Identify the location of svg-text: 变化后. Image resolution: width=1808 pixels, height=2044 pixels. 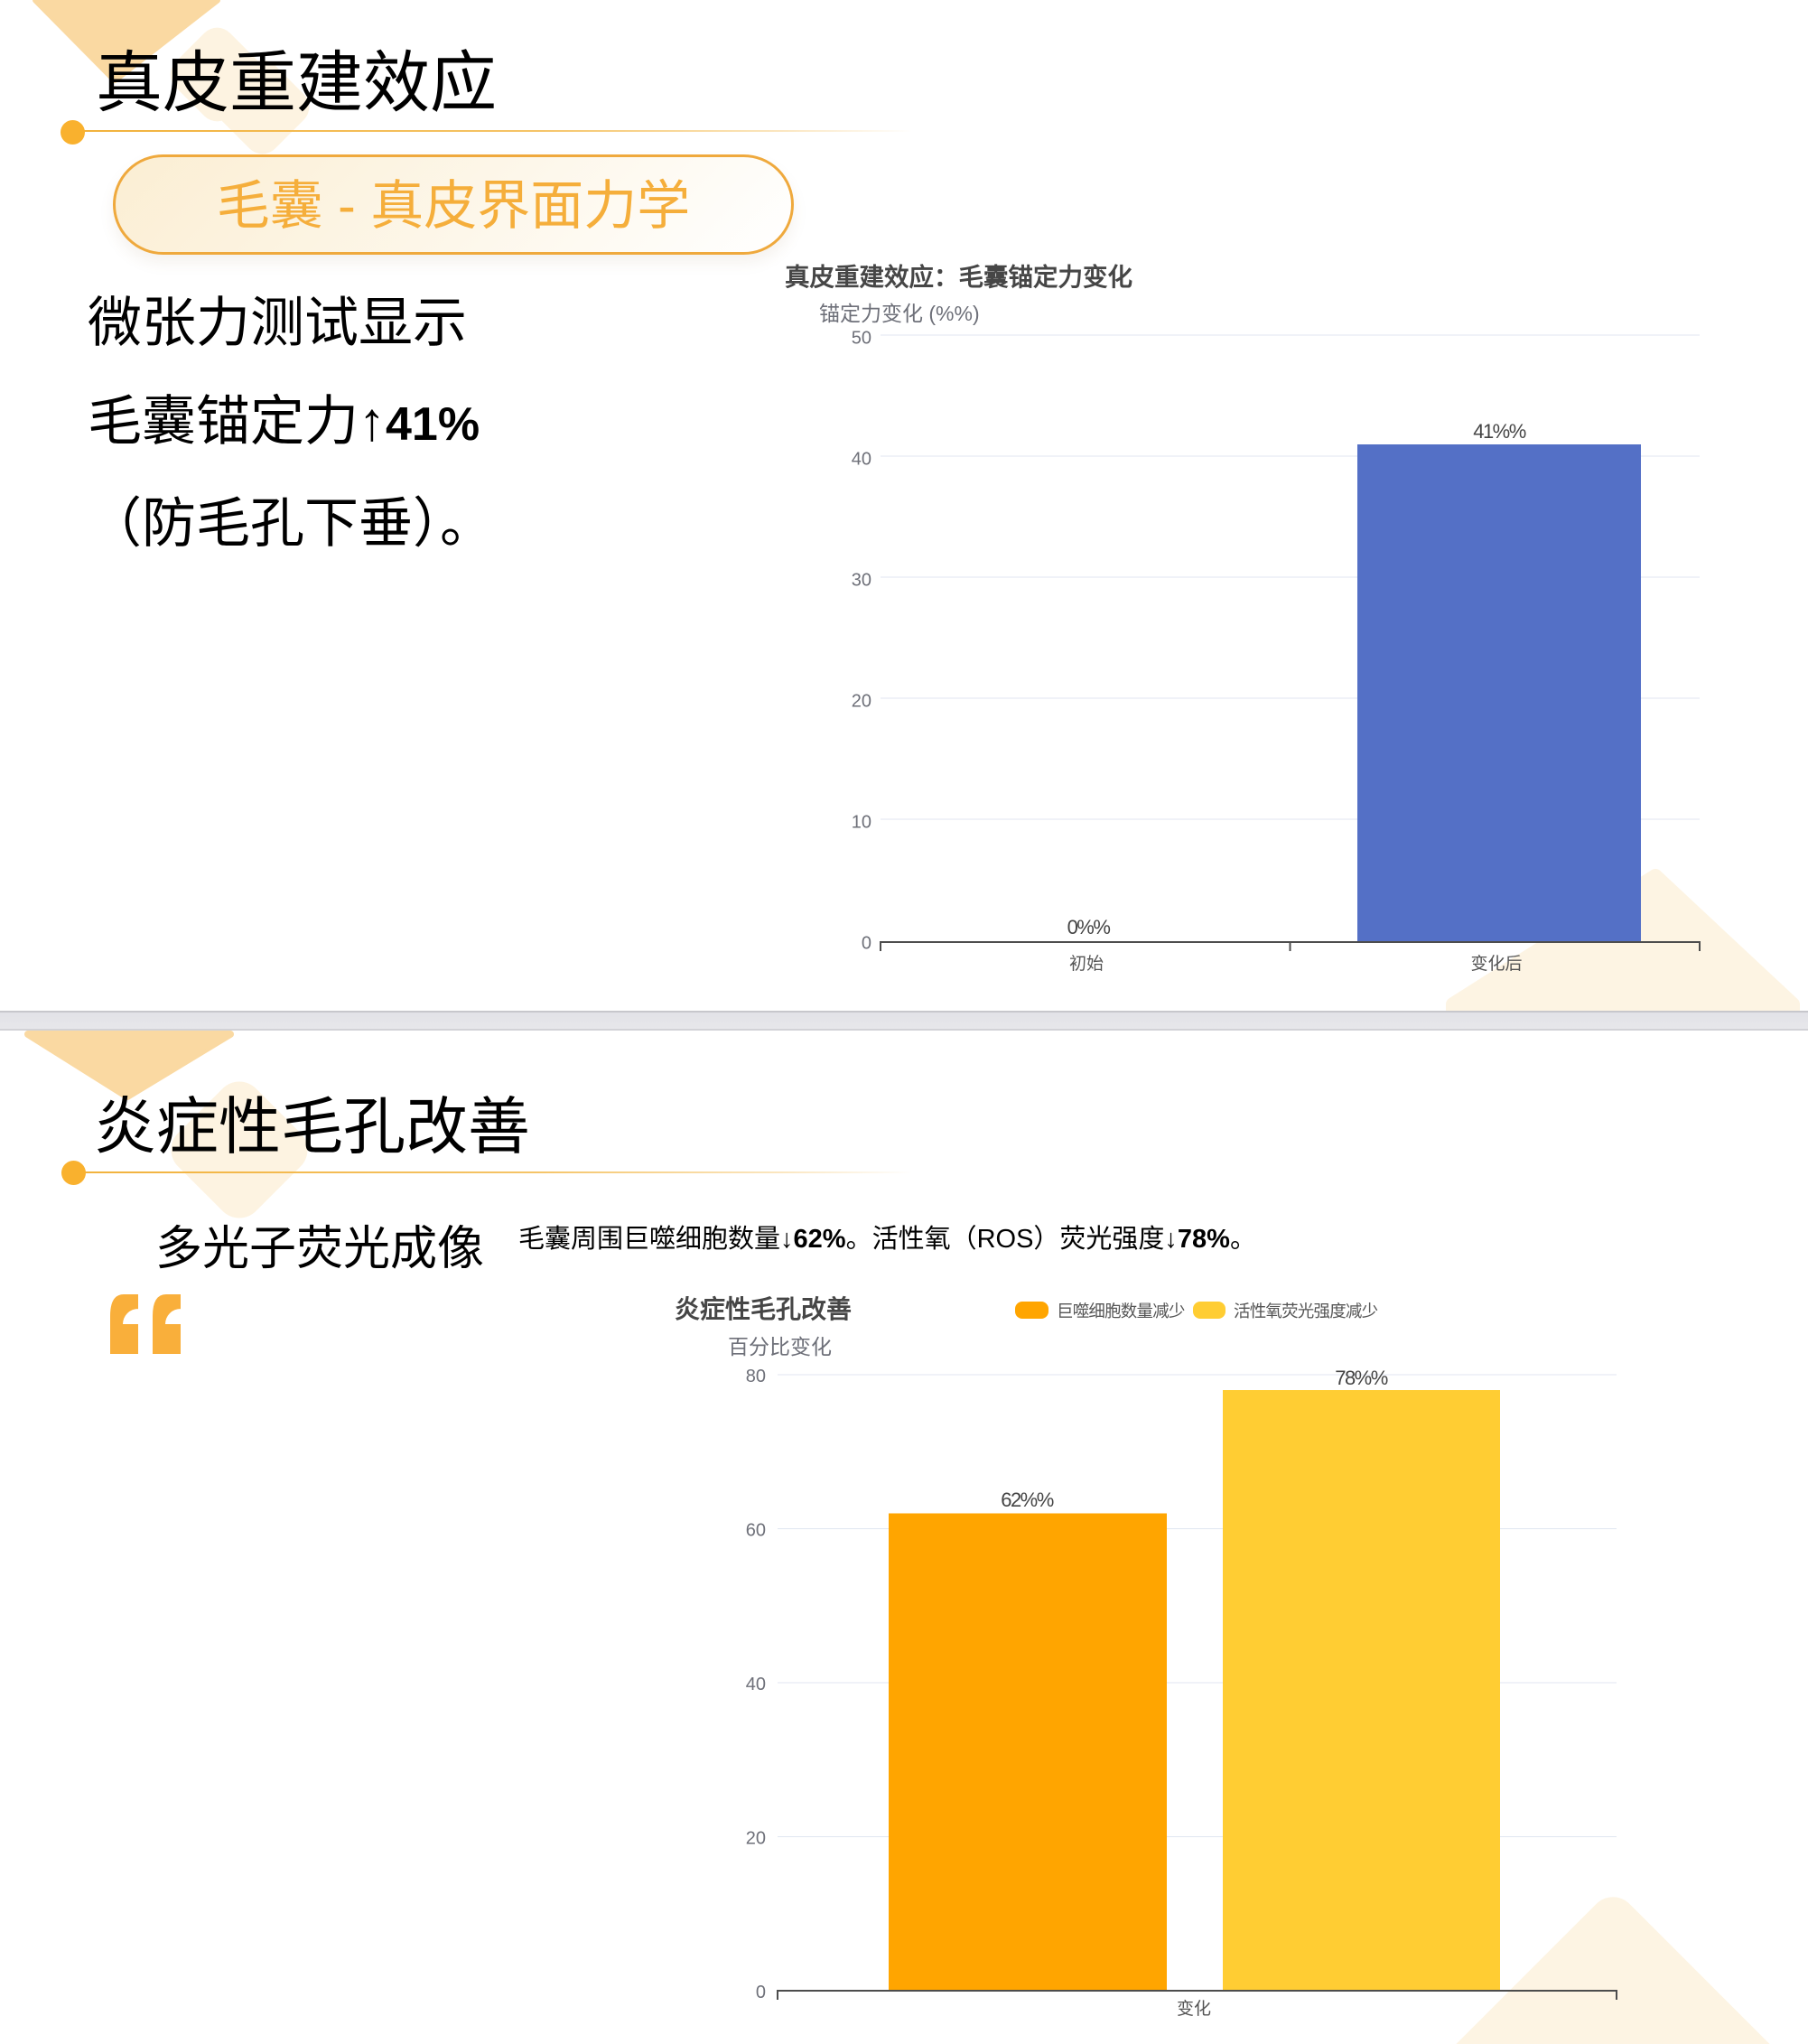
(1496, 964).